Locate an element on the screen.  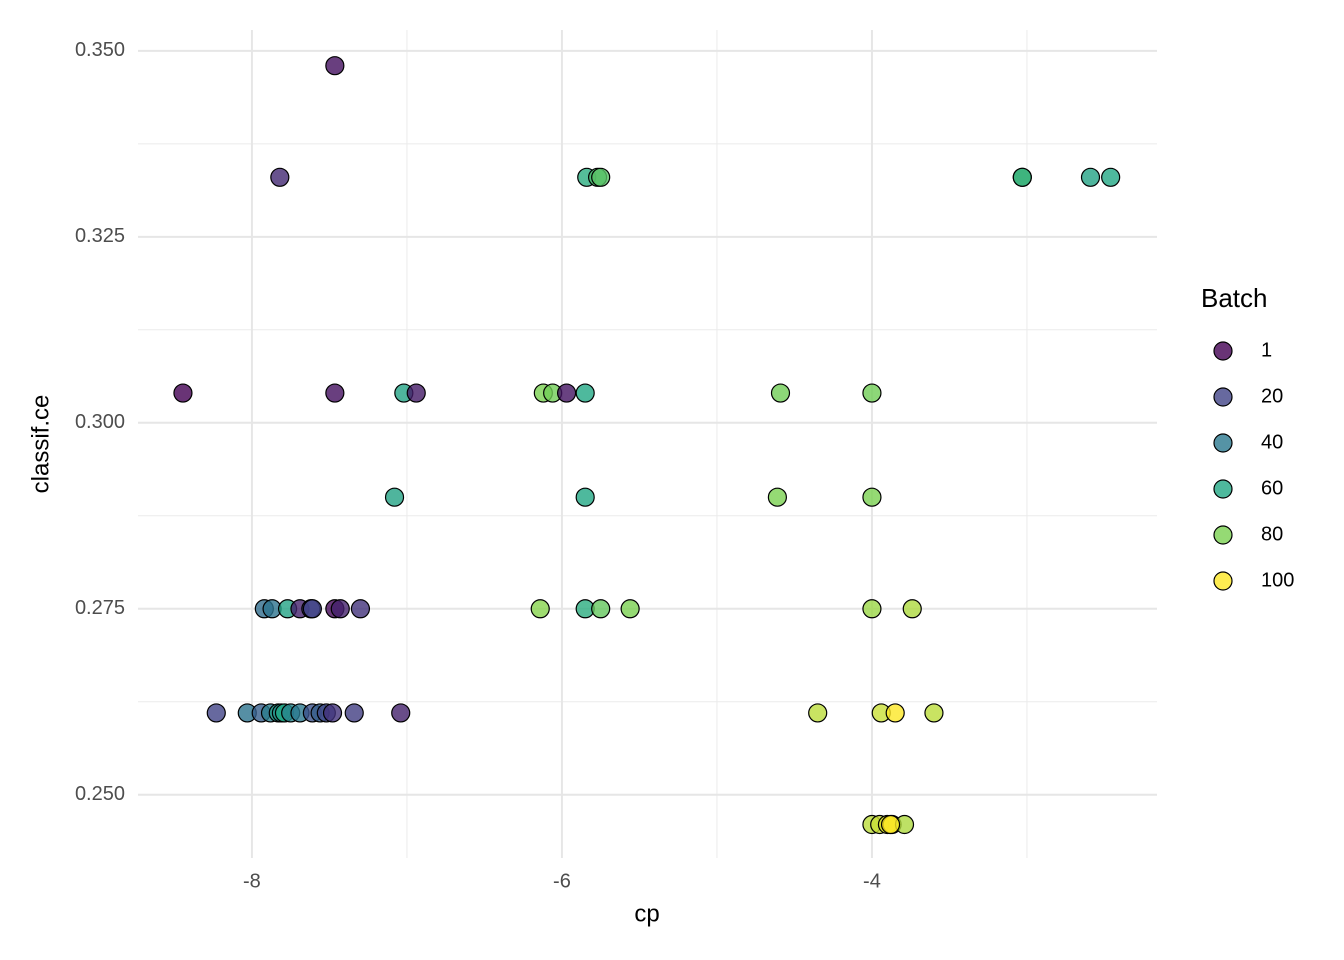
legend-label: 40 is located at coordinates (1272, 442).